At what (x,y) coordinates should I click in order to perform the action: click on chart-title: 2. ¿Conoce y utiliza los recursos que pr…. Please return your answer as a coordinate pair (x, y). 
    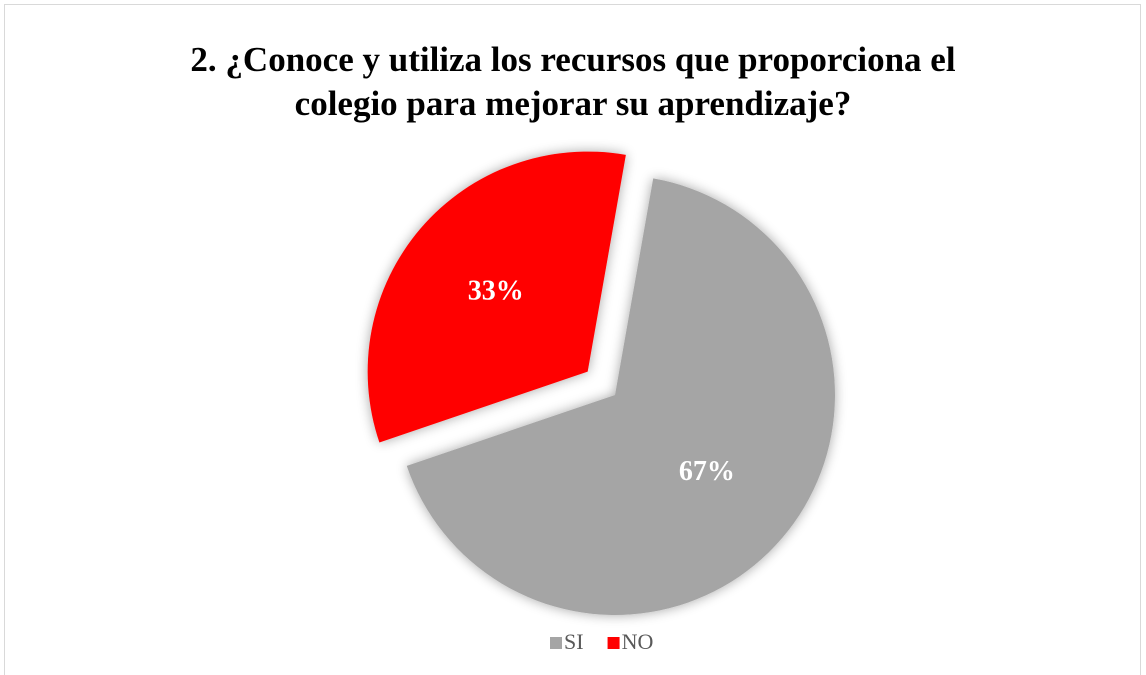
    Looking at the image, I should click on (573, 81).